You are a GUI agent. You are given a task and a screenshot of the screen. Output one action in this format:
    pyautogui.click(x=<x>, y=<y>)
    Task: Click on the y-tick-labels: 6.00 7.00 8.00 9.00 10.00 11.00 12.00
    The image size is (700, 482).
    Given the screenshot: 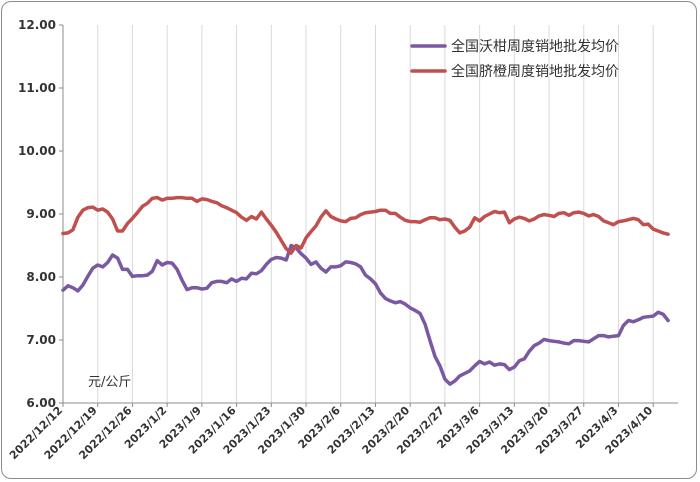 What is the action you would take?
    pyautogui.click(x=40, y=214)
    